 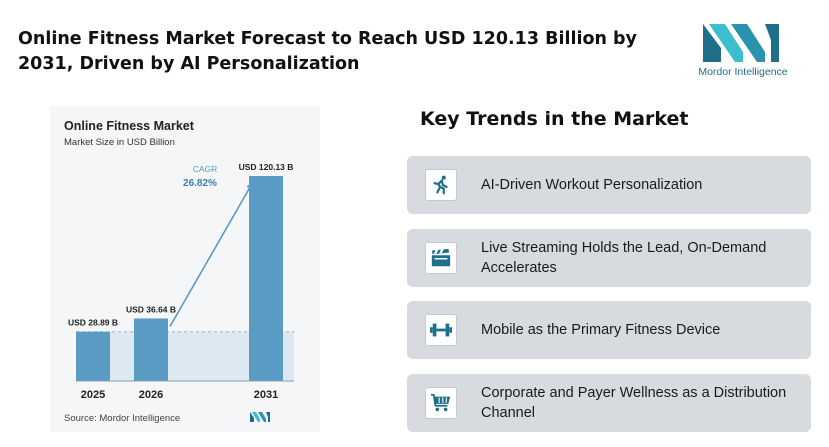 What do you see at coordinates (122, 418) in the screenshot?
I see `chart-source: Source: Mordor Intelligence` at bounding box center [122, 418].